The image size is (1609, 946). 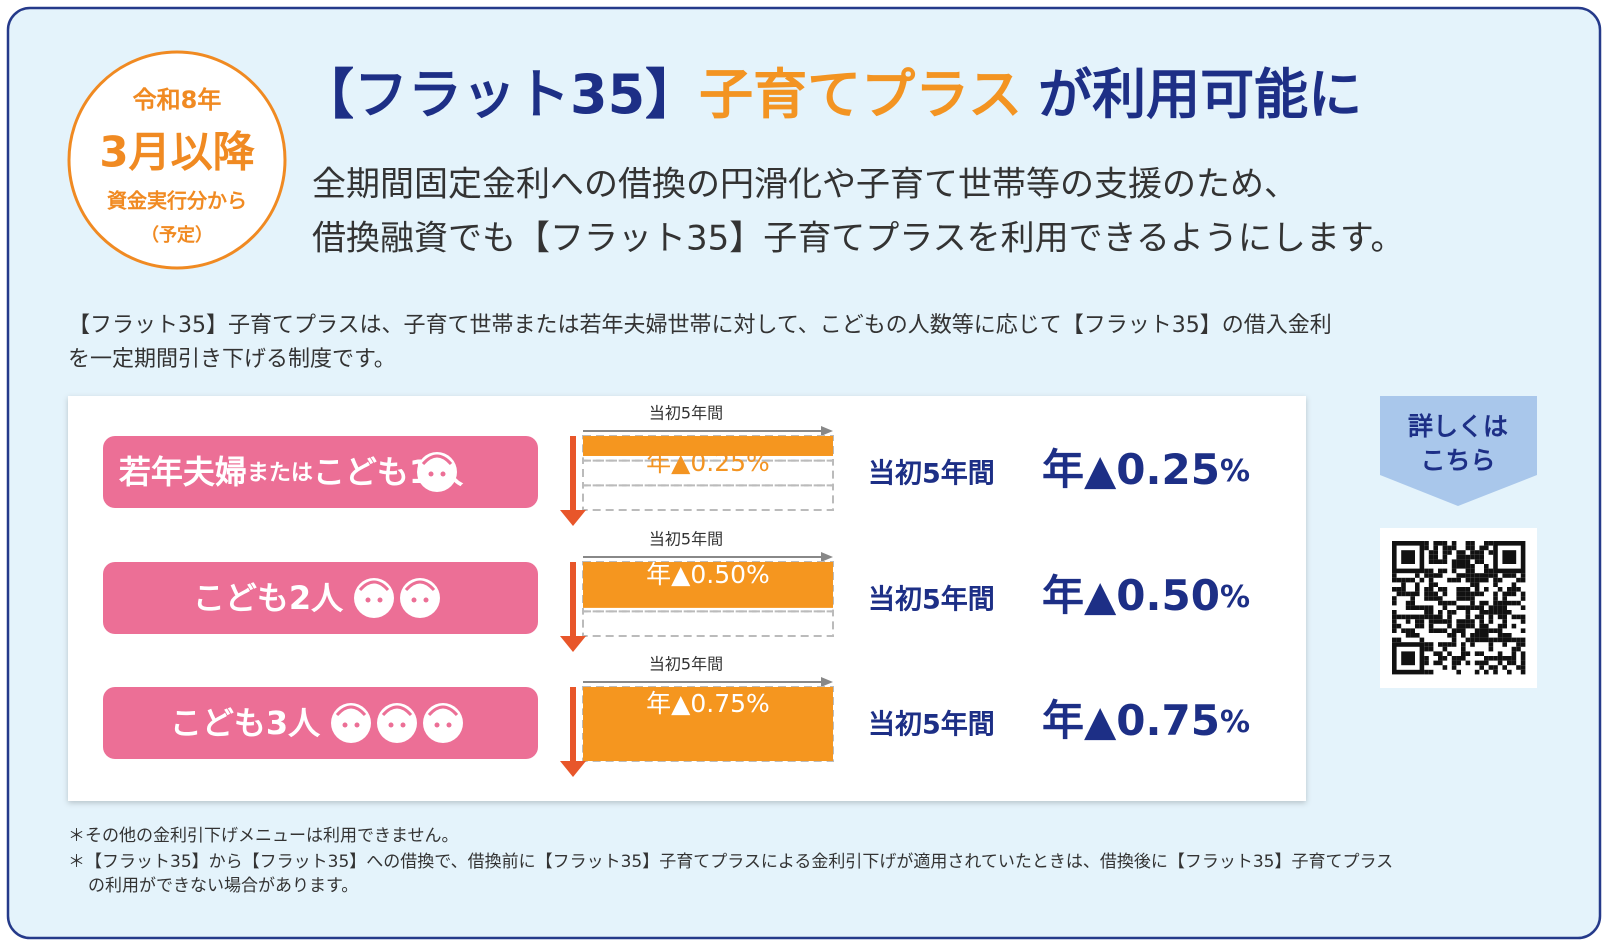 I want to click on qr-code, so click(x=1459, y=607).